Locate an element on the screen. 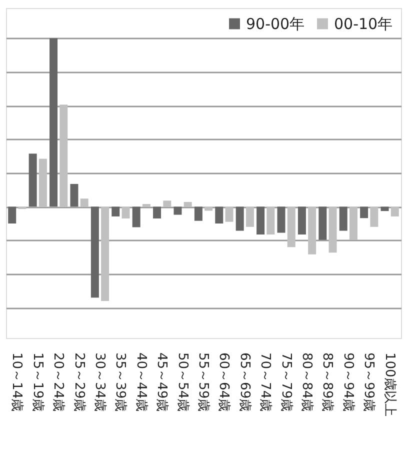  x-tick-label: 60～64歳 is located at coordinates (224, 382).